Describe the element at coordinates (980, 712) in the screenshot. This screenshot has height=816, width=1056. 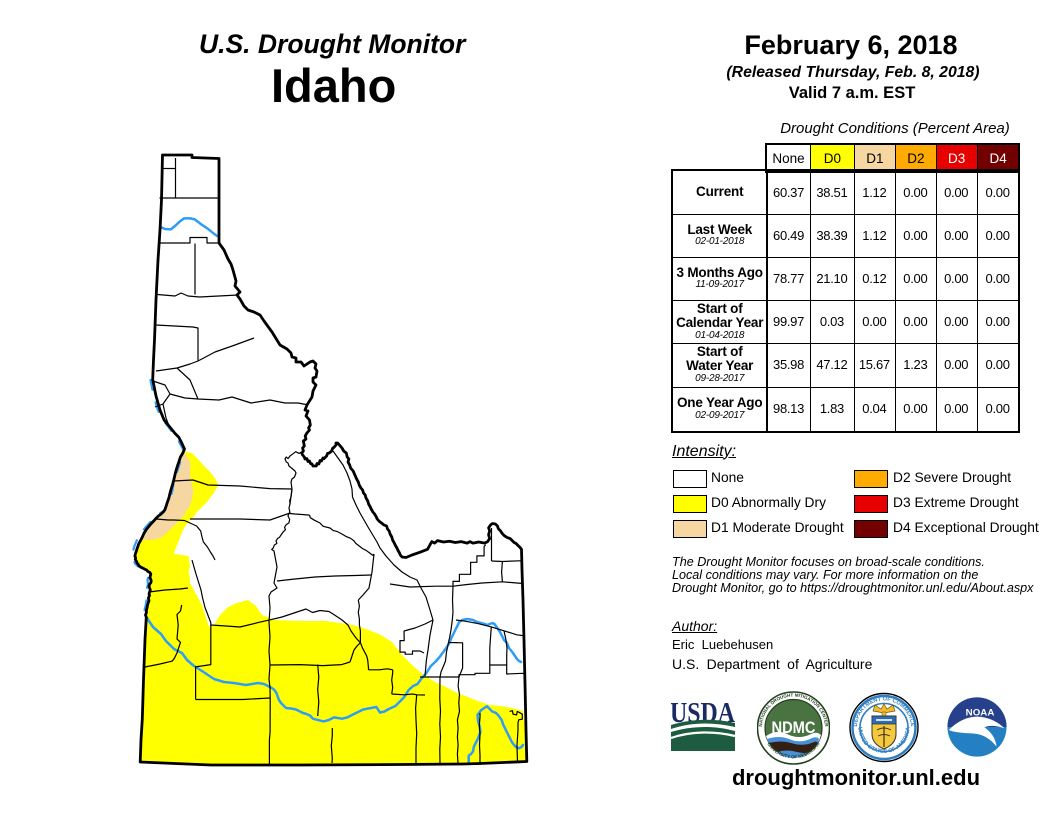
I see `svg-text: NOAA` at that location.